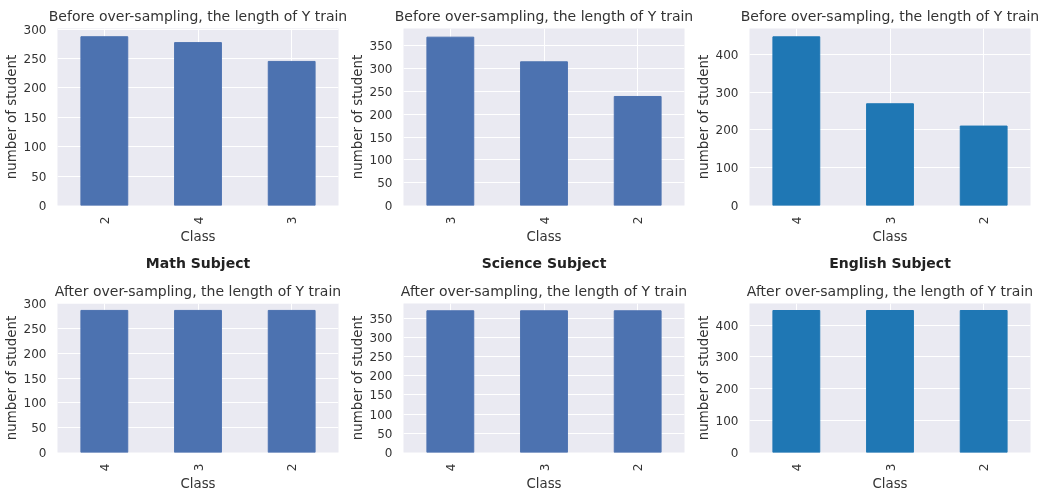 This screenshot has width=1046, height=498. I want to click on chart-title: English Subject, so click(890, 262).